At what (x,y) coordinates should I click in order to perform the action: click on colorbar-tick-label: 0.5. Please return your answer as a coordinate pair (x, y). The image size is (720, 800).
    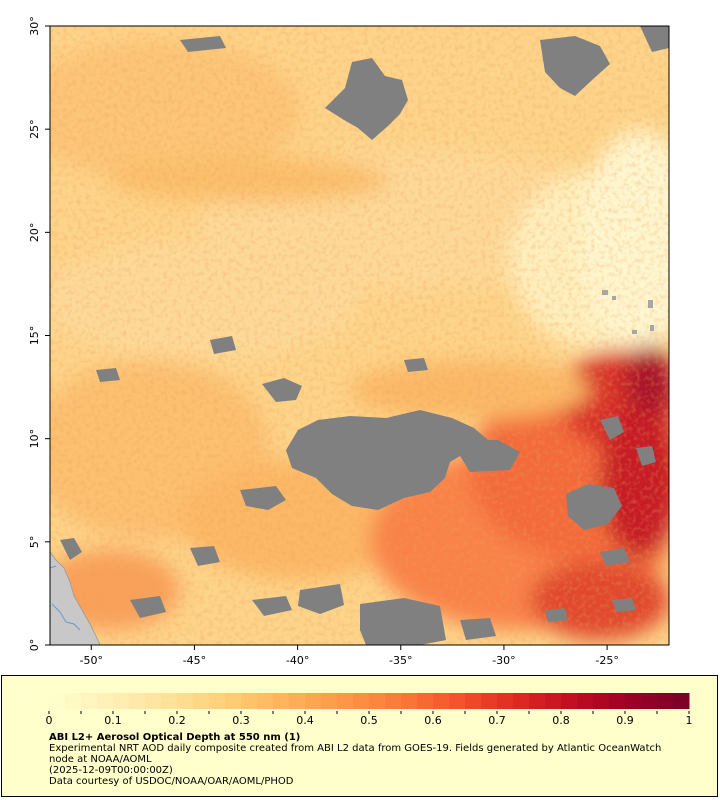
    Looking at the image, I should click on (369, 720).